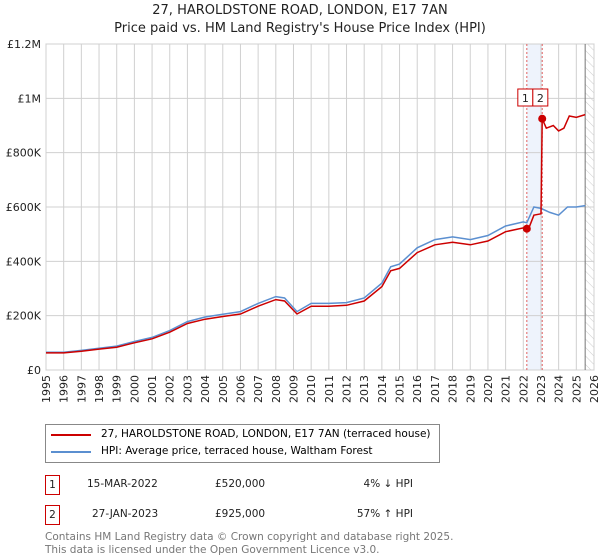  What do you see at coordinates (388, 484) in the screenshot?
I see `transaction-hpi: 4% ↓ HPI` at bounding box center [388, 484].